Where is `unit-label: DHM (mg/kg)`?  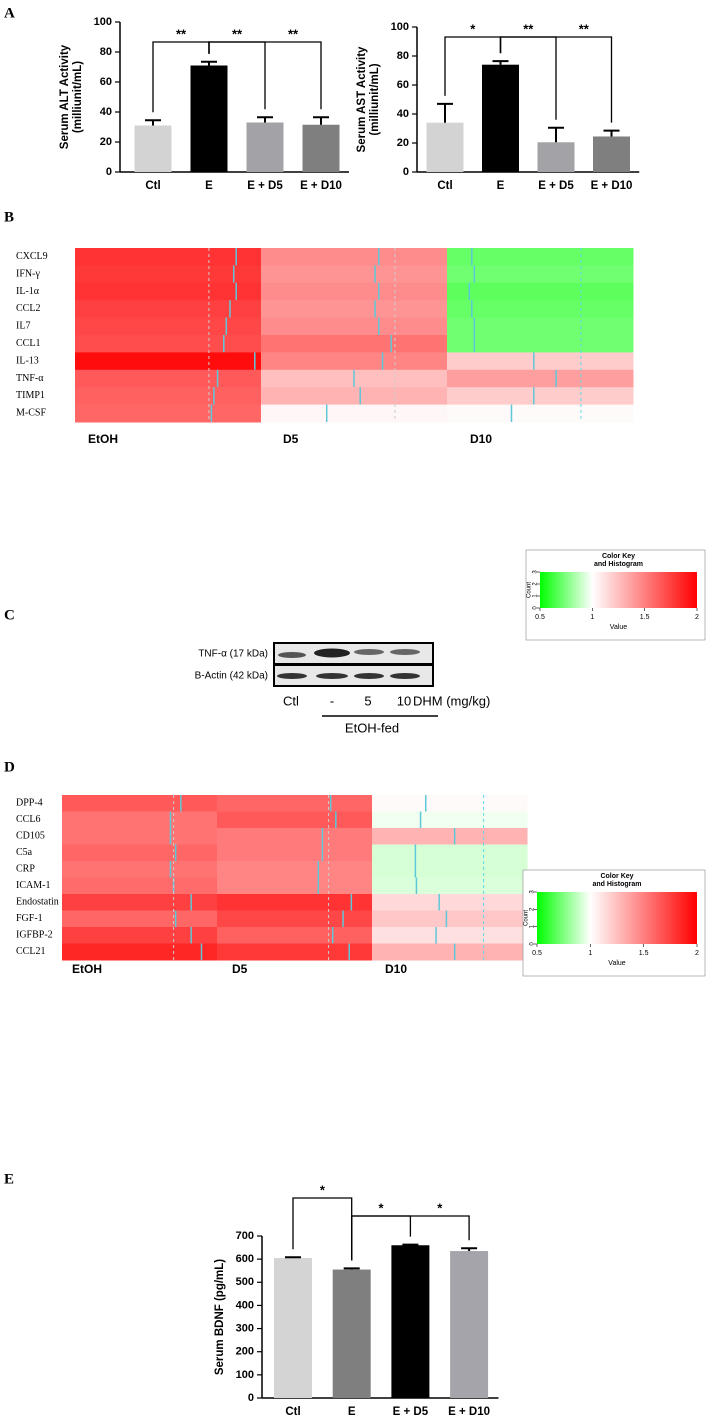
unit-label: DHM (mg/kg) is located at coordinates (451, 700).